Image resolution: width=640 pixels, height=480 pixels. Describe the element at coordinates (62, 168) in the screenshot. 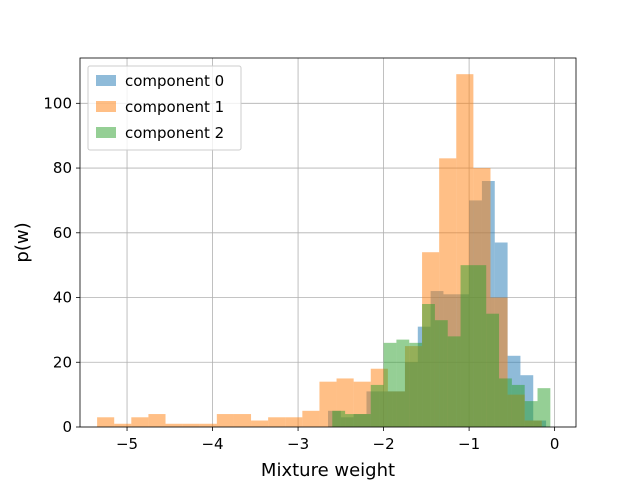

I see `y-tick-label: 80` at that location.